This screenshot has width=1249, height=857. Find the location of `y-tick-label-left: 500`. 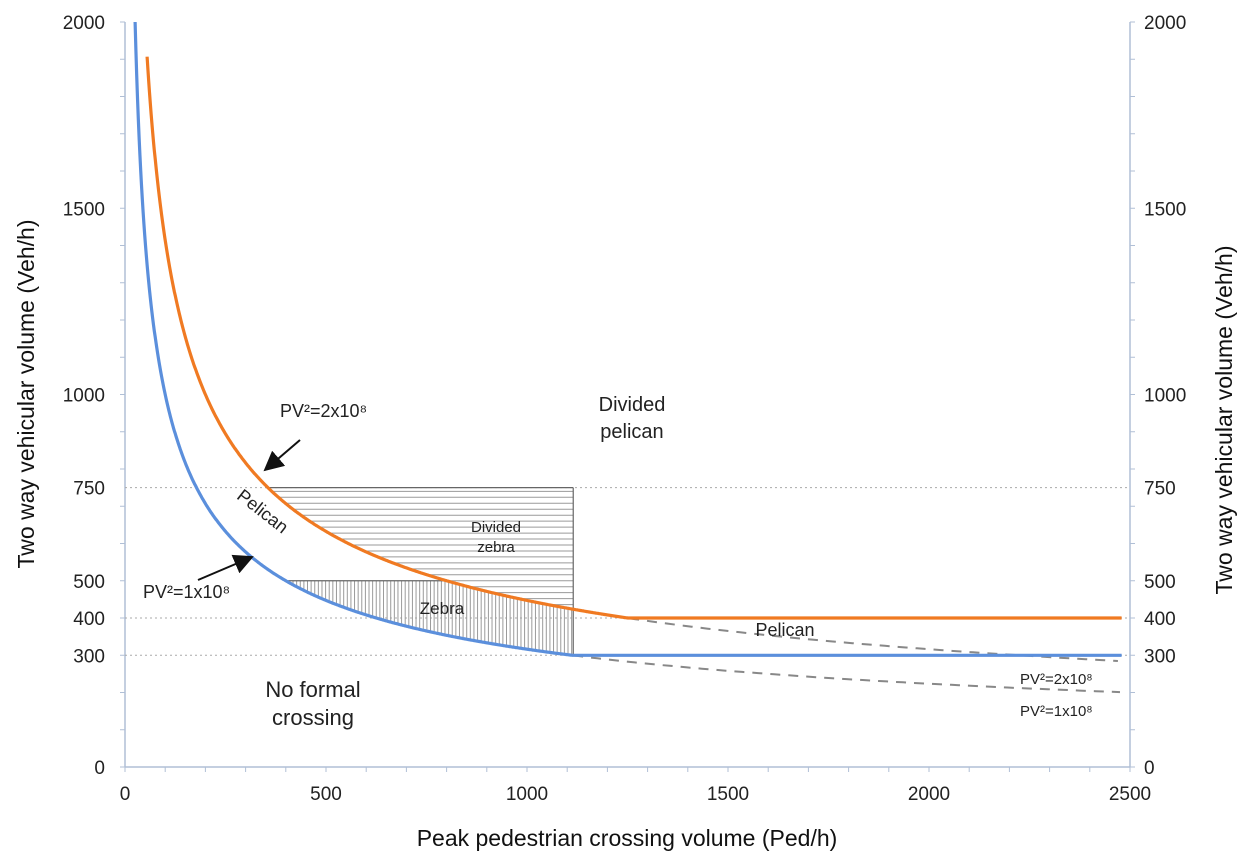

y-tick-label-left: 500 is located at coordinates (89, 582).